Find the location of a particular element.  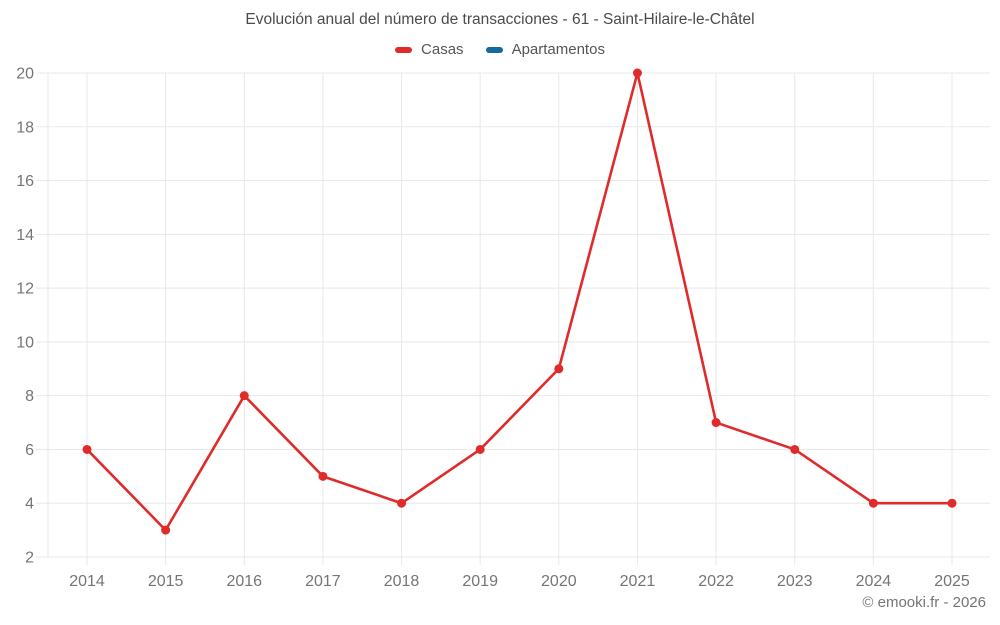

casas-swatch-icon is located at coordinates (404, 49).